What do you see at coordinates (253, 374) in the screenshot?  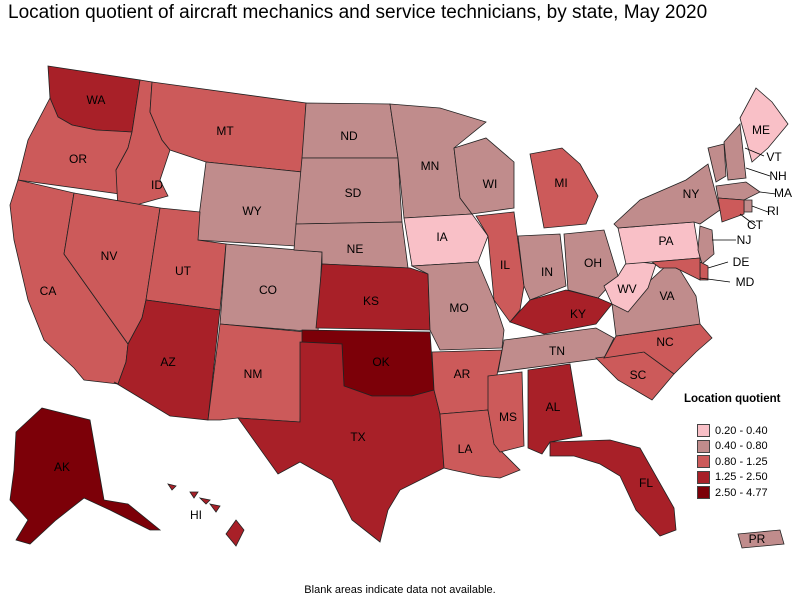 I see `state-label-nm: NM` at bounding box center [253, 374].